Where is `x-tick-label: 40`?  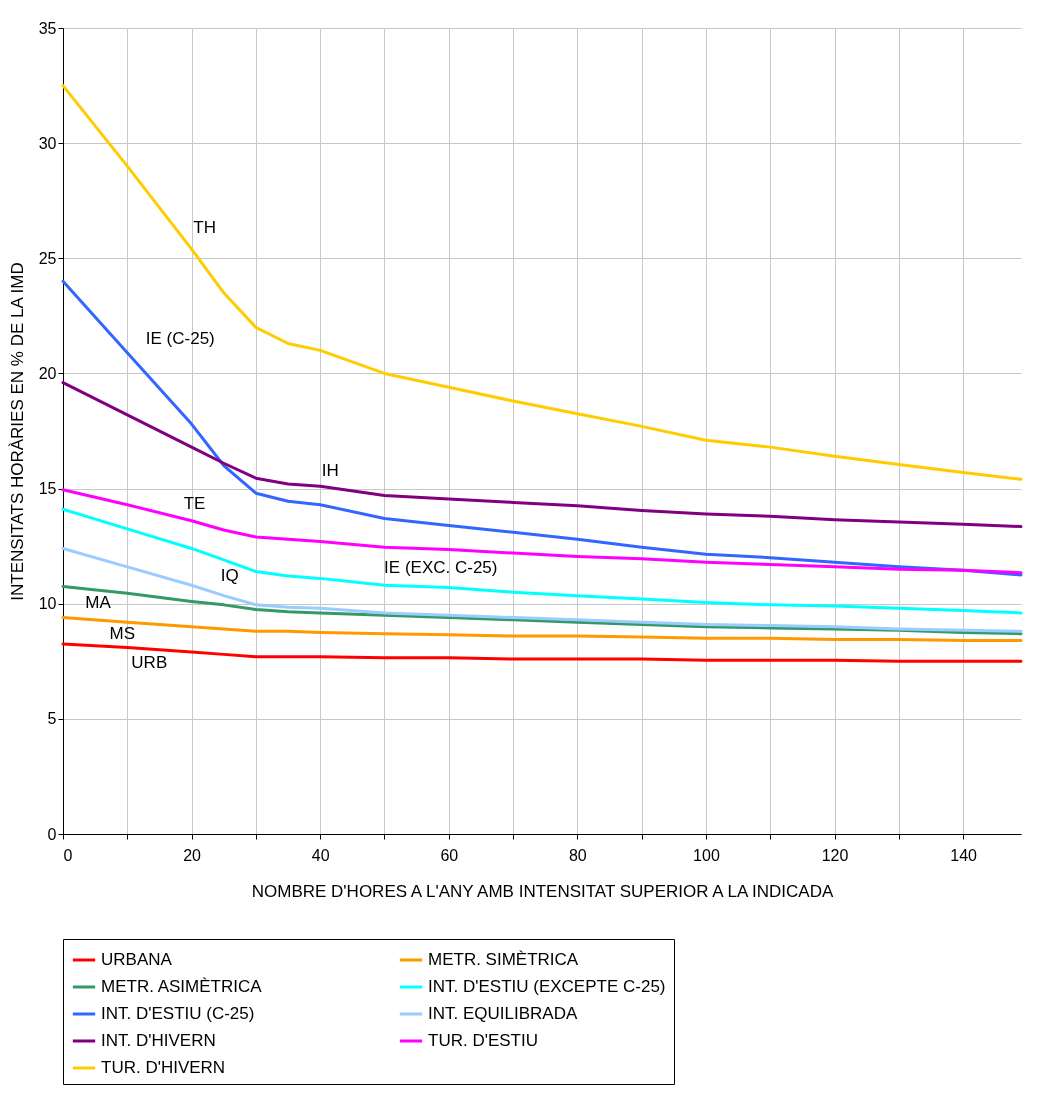 x-tick-label: 40 is located at coordinates (320, 855).